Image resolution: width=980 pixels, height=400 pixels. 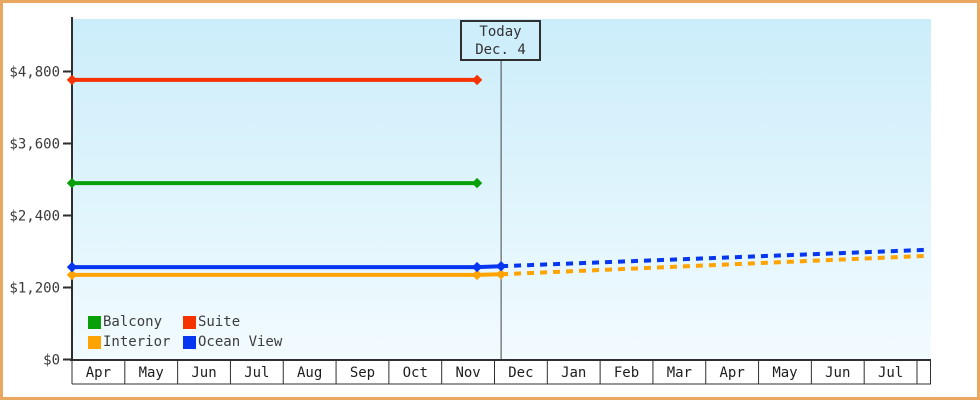 What do you see at coordinates (94, 342) in the screenshot?
I see `interior-swatch-icon` at bounding box center [94, 342].